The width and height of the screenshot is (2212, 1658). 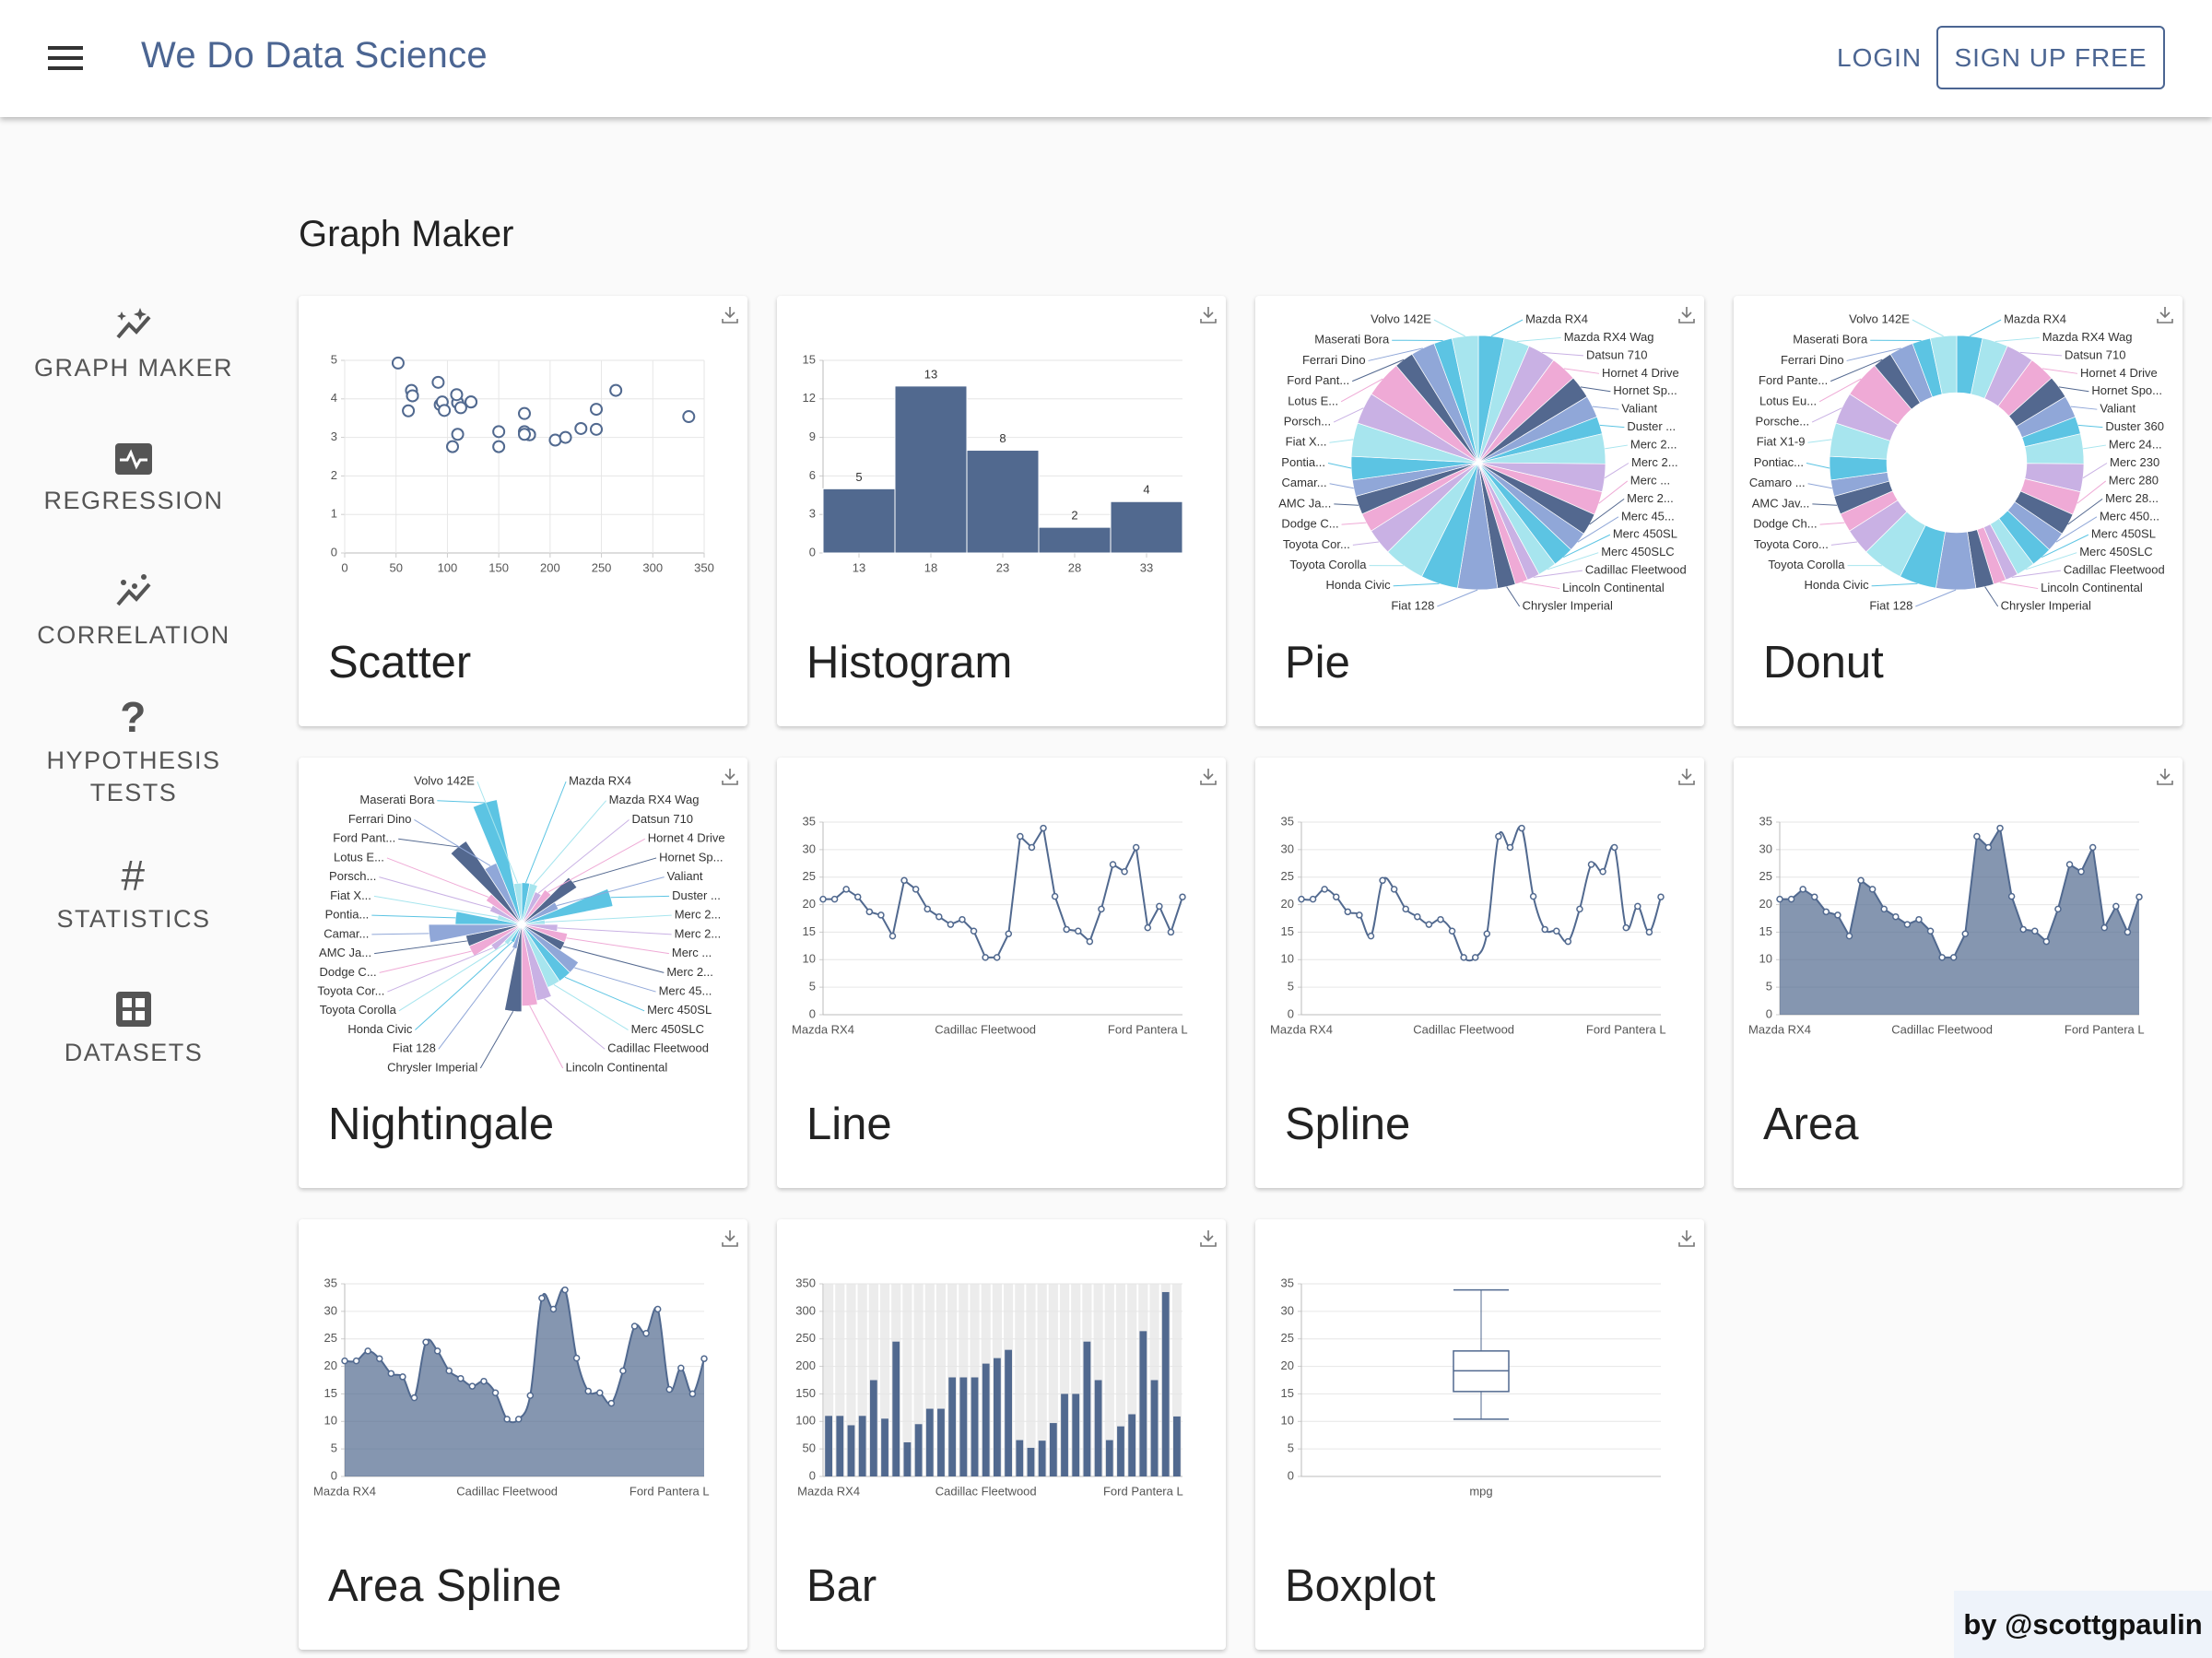 I want to click on chart-card: 0 3 6 9 12 15 13 18 23 28 33 5 13 8 2 4 Histogram, so click(x=1001, y=511).